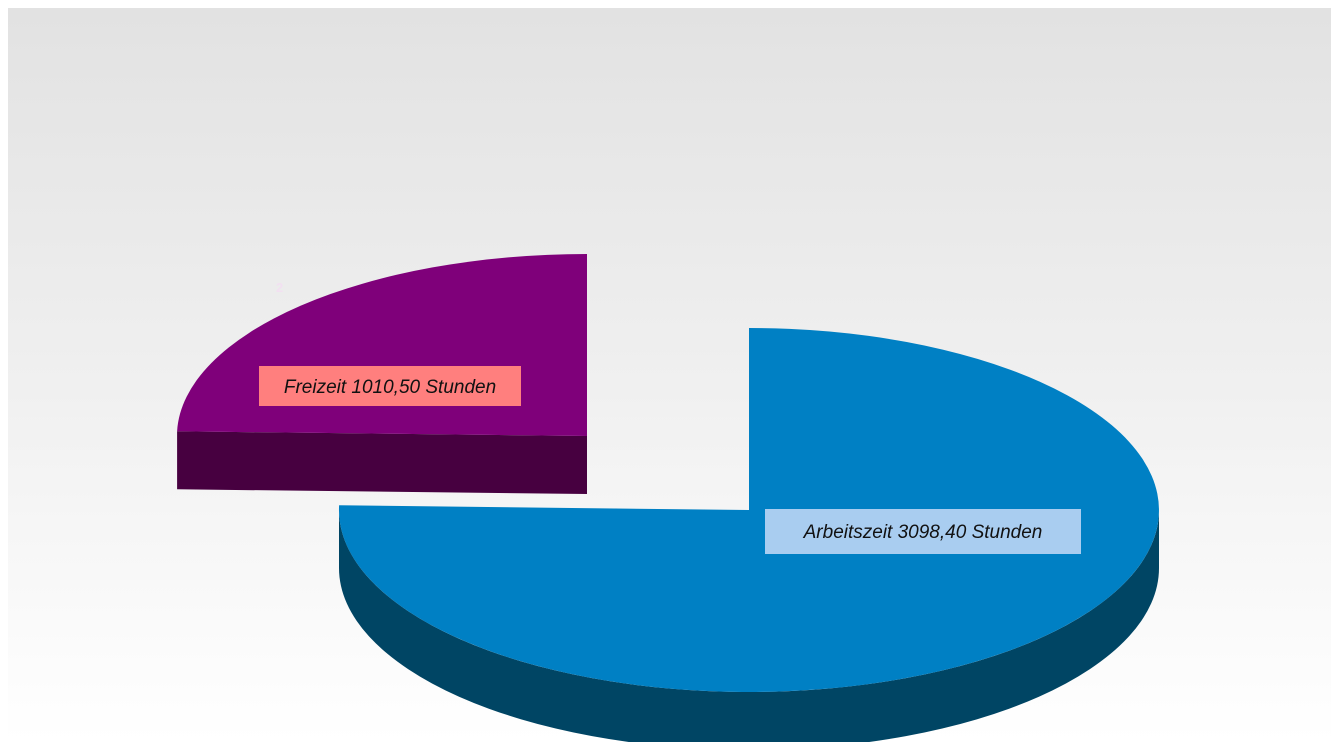 The image size is (1337, 742). I want to click on annotation-number: 2, so click(279, 287).